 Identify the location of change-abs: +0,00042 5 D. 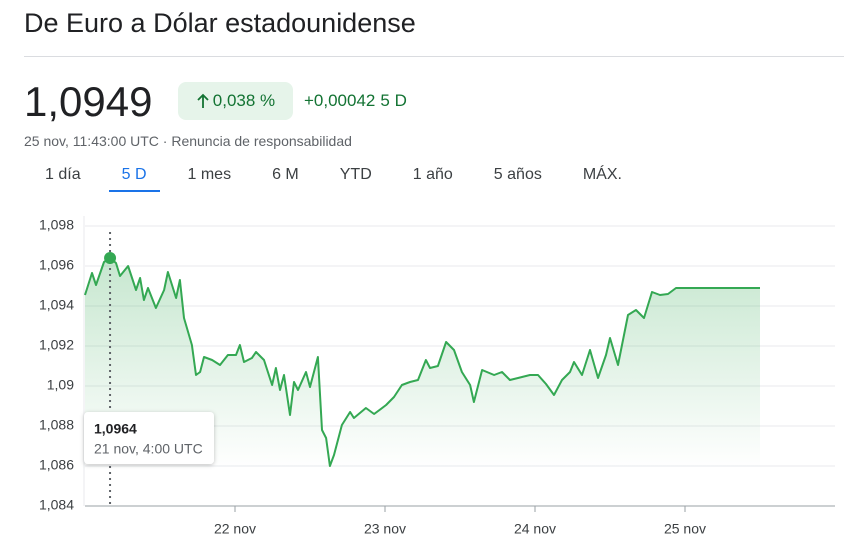
(355, 101).